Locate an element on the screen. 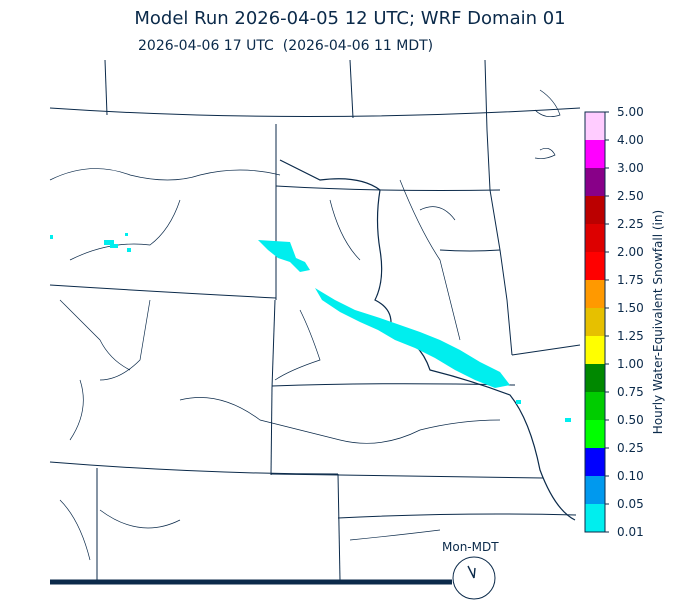  colorbar-tick-label: 5.00 is located at coordinates (630, 112).